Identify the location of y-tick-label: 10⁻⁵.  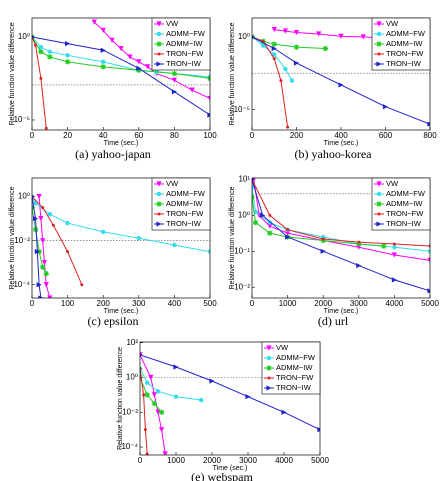
(22, 119).